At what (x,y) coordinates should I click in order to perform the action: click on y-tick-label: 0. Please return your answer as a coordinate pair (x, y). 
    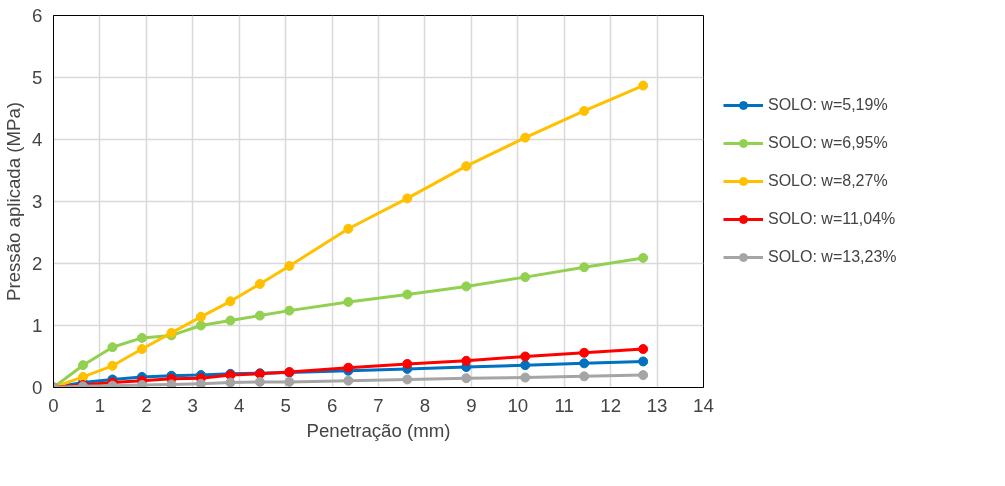
    Looking at the image, I should click on (37, 387).